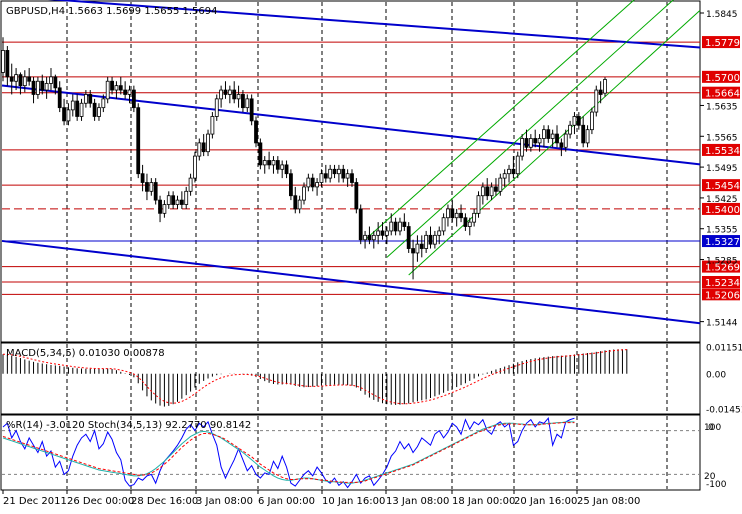 Image resolution: width=742 pixels, height=514 pixels. I want to click on macd-signal-line, so click(314, 377).